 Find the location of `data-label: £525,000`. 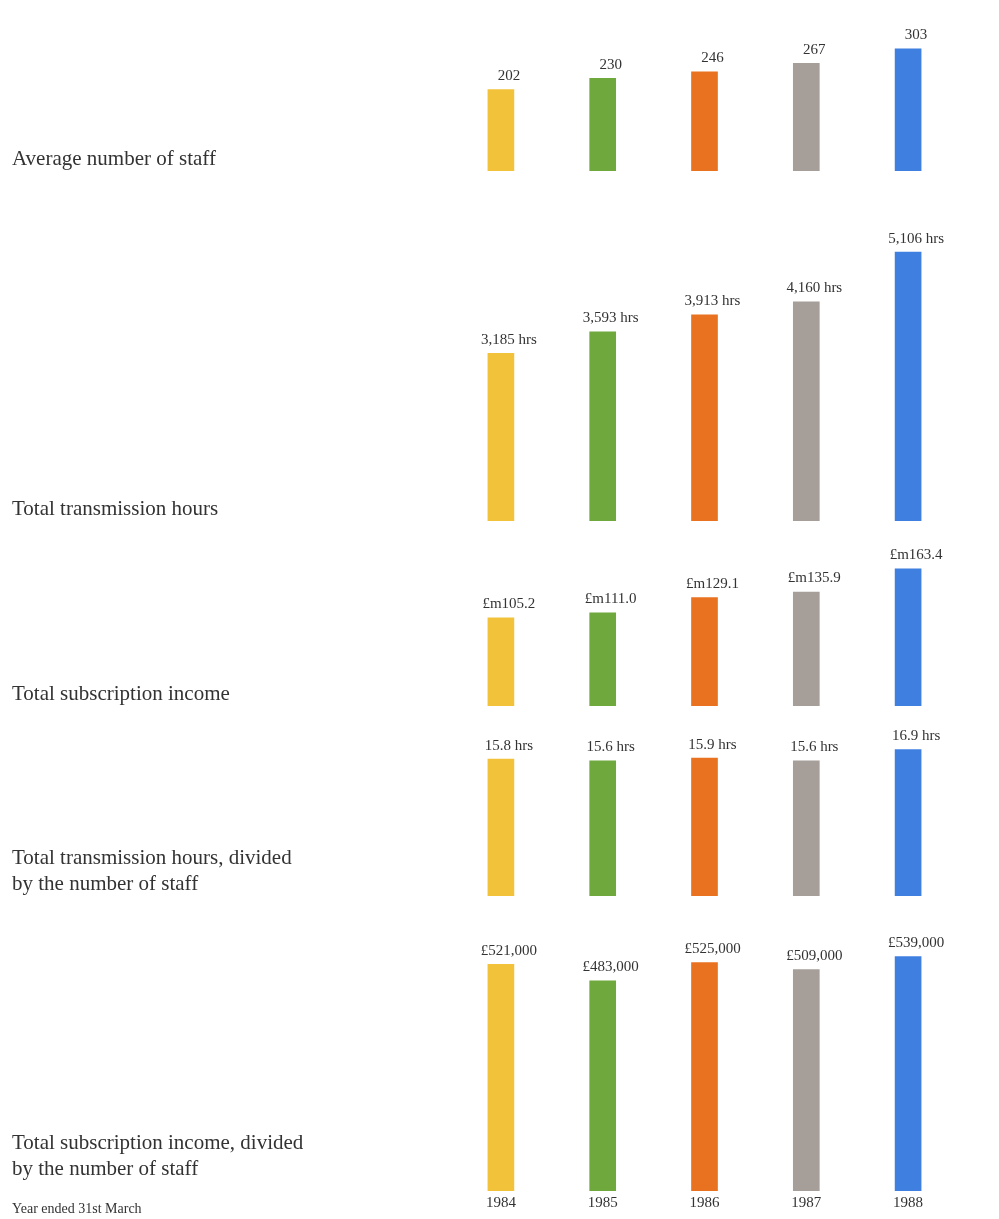

data-label: £525,000 is located at coordinates (712, 948).